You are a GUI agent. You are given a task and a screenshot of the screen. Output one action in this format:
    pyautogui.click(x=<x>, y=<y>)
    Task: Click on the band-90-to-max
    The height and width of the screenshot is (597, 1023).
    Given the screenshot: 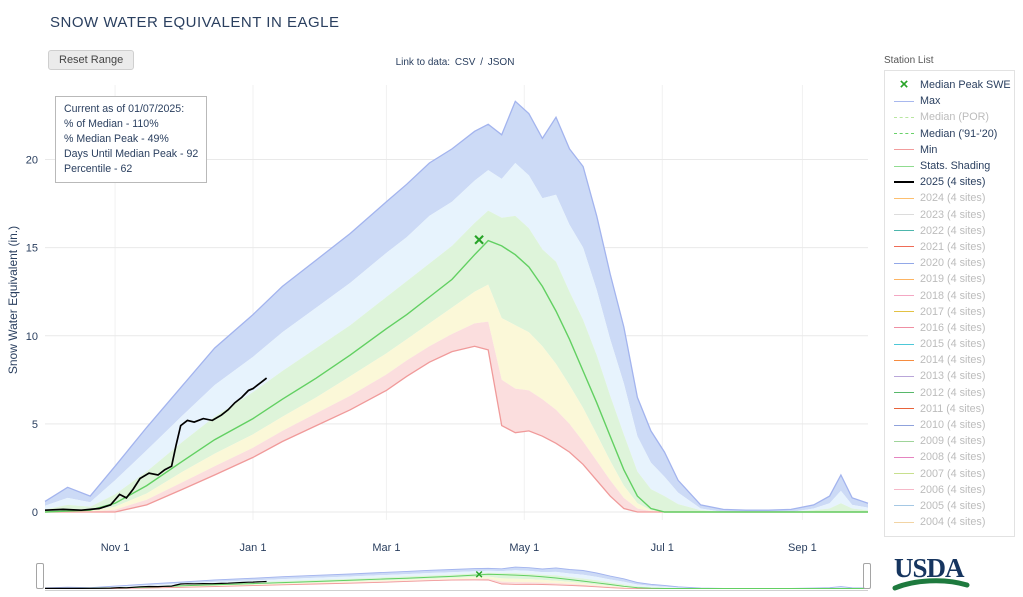 What is the action you would take?
    pyautogui.click(x=456, y=578)
    